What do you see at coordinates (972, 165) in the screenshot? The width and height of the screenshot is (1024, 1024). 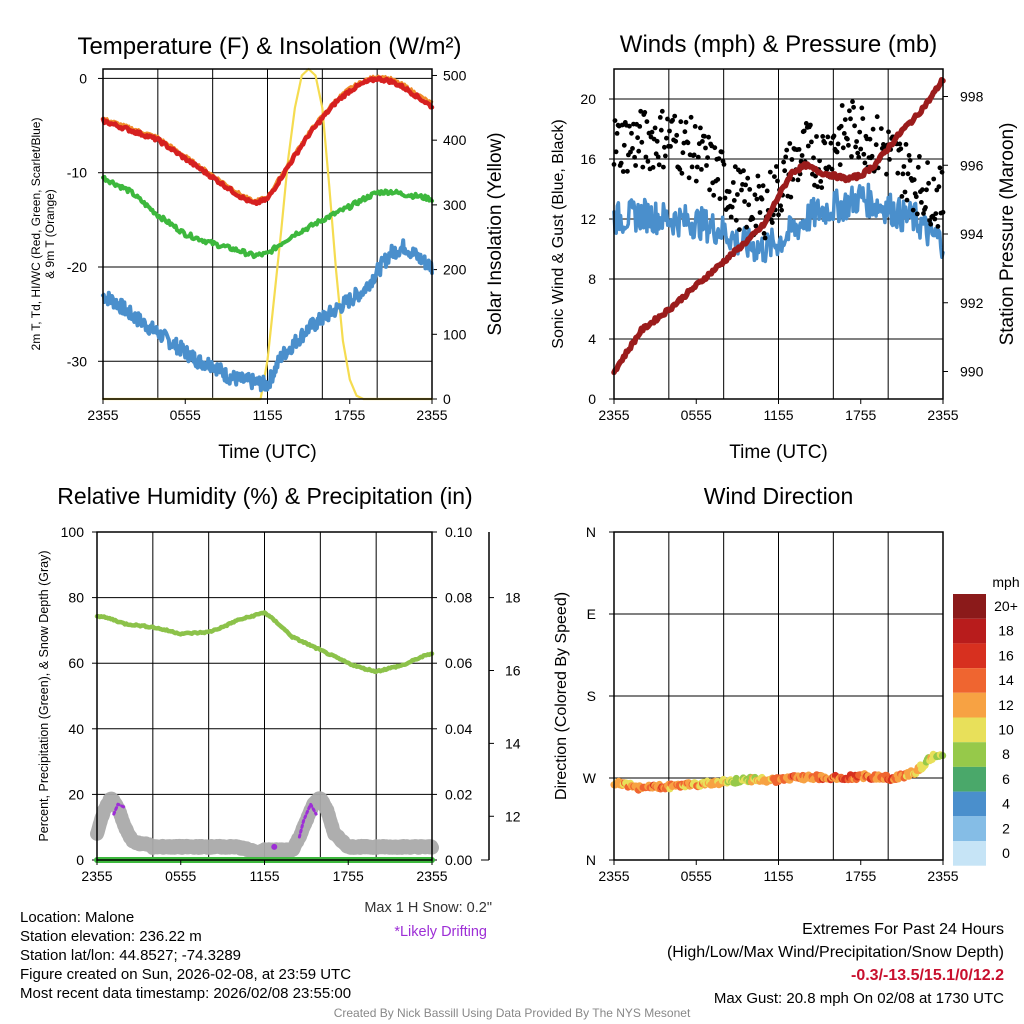 I see `wind-y2tick-label-3: 996` at bounding box center [972, 165].